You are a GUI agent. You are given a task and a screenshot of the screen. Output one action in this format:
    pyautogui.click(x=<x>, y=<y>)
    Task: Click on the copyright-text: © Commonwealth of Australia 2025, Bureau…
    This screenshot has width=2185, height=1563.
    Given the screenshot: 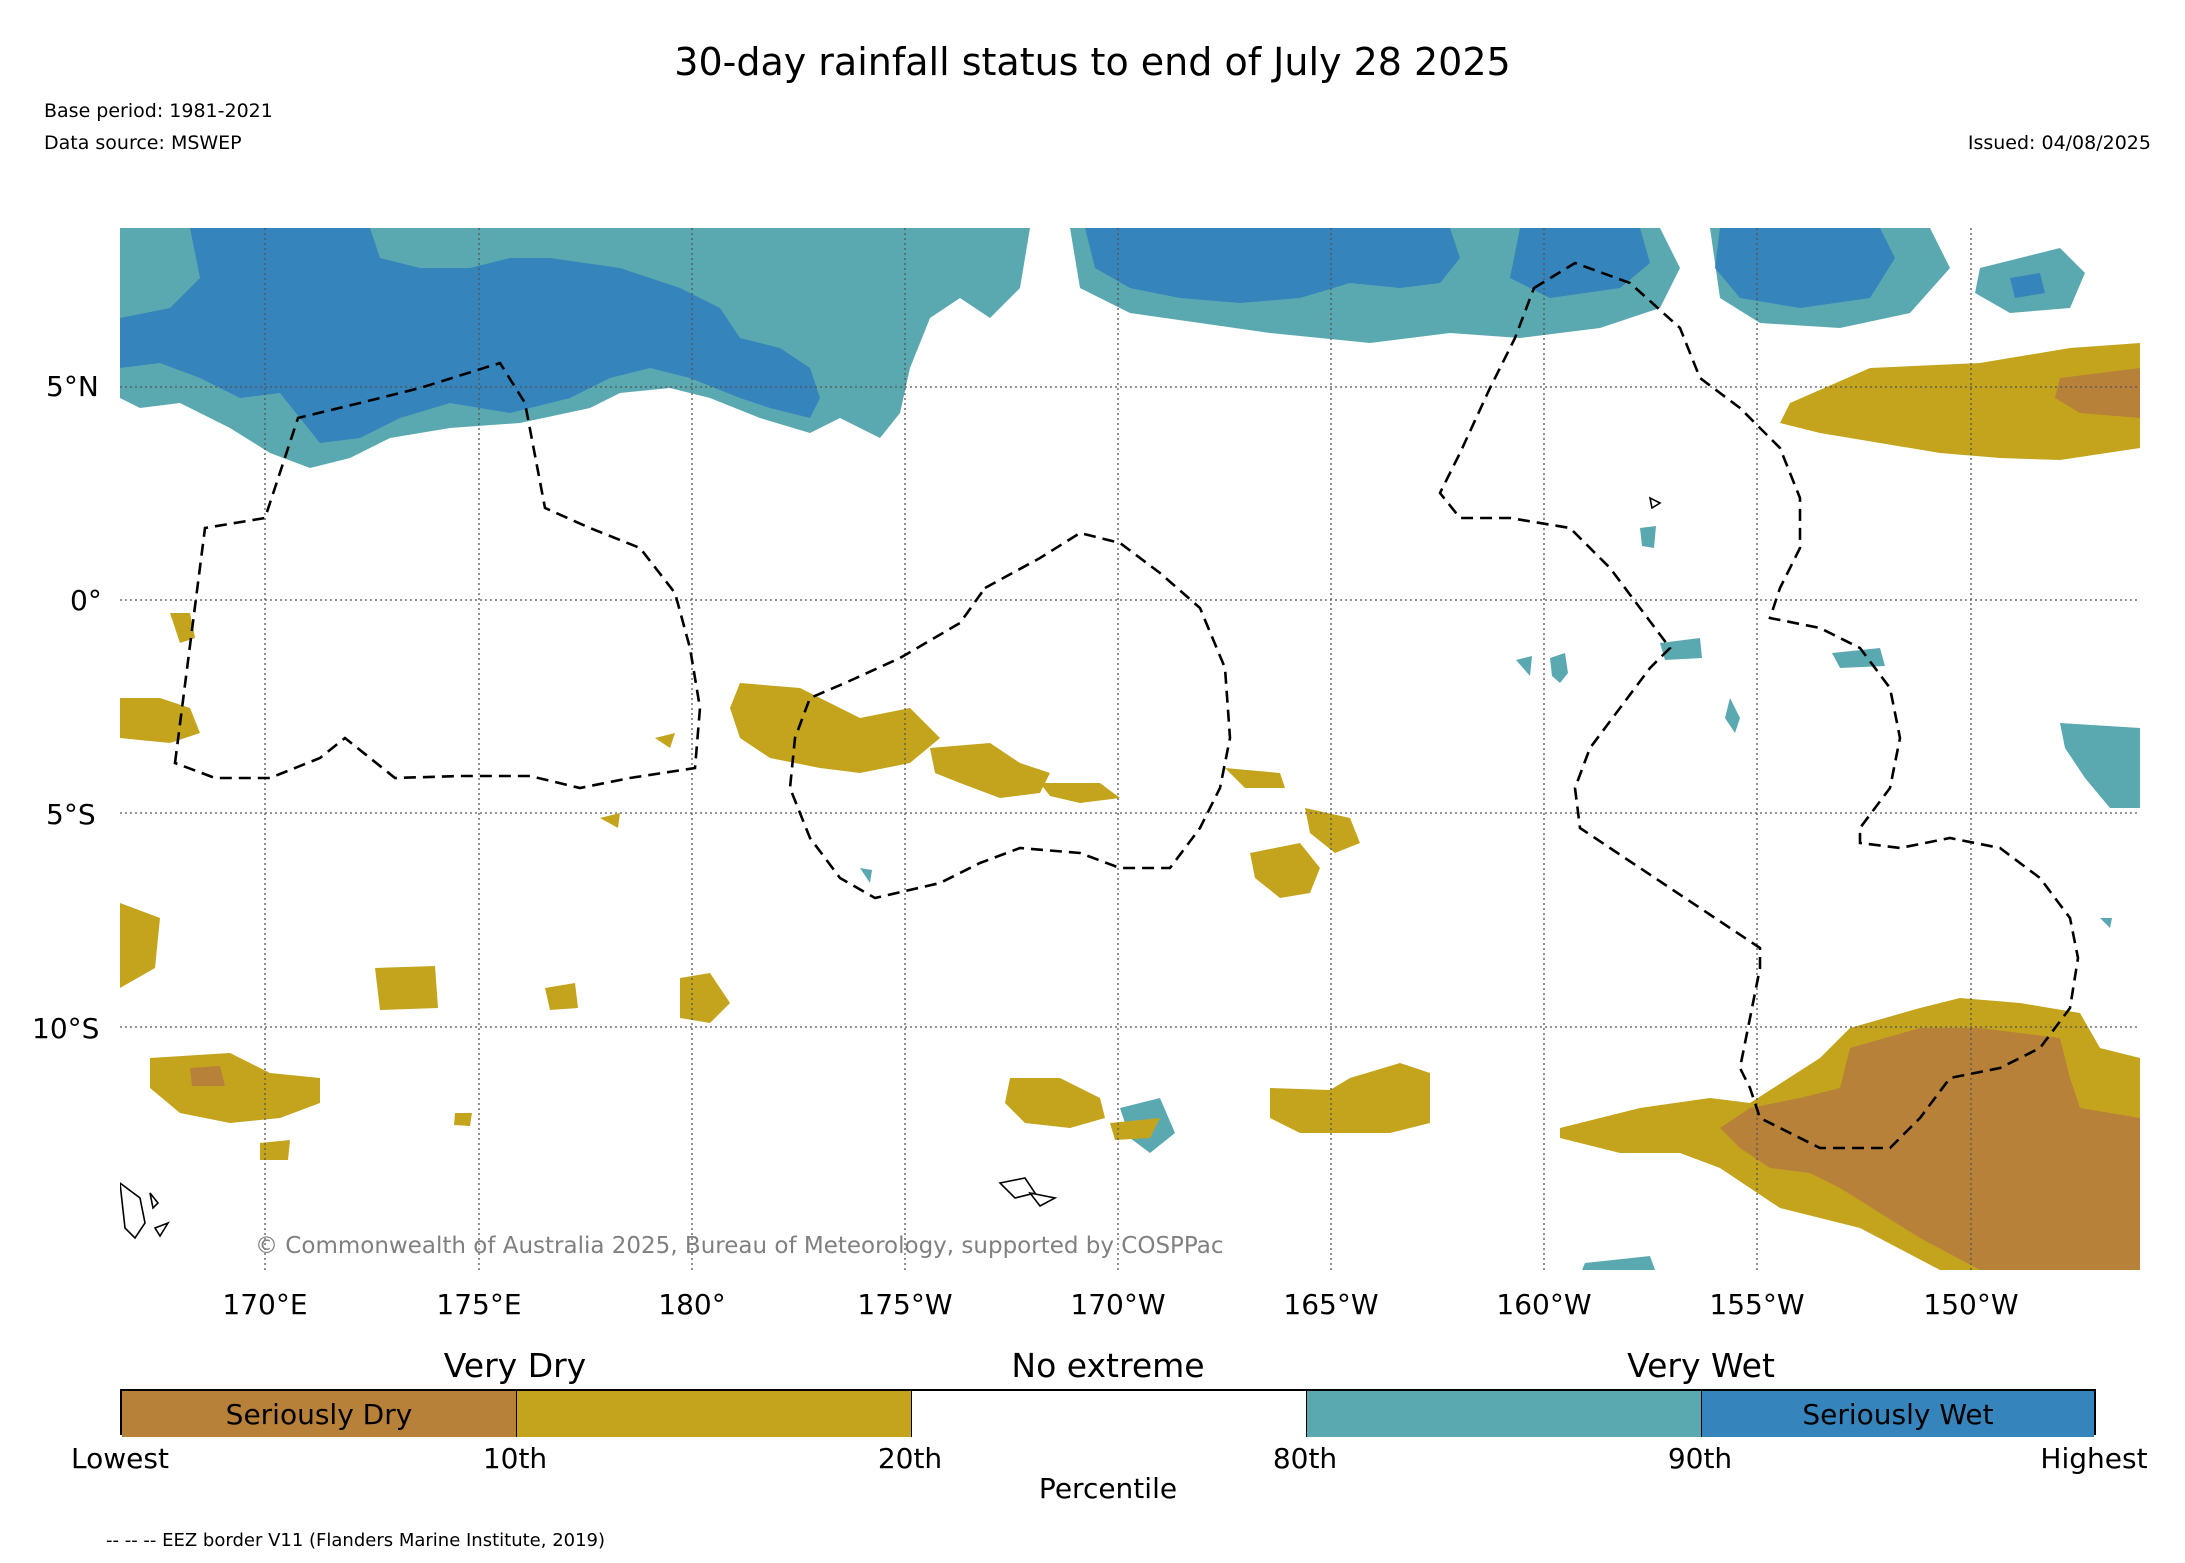 What is the action you would take?
    pyautogui.click(x=739, y=1246)
    